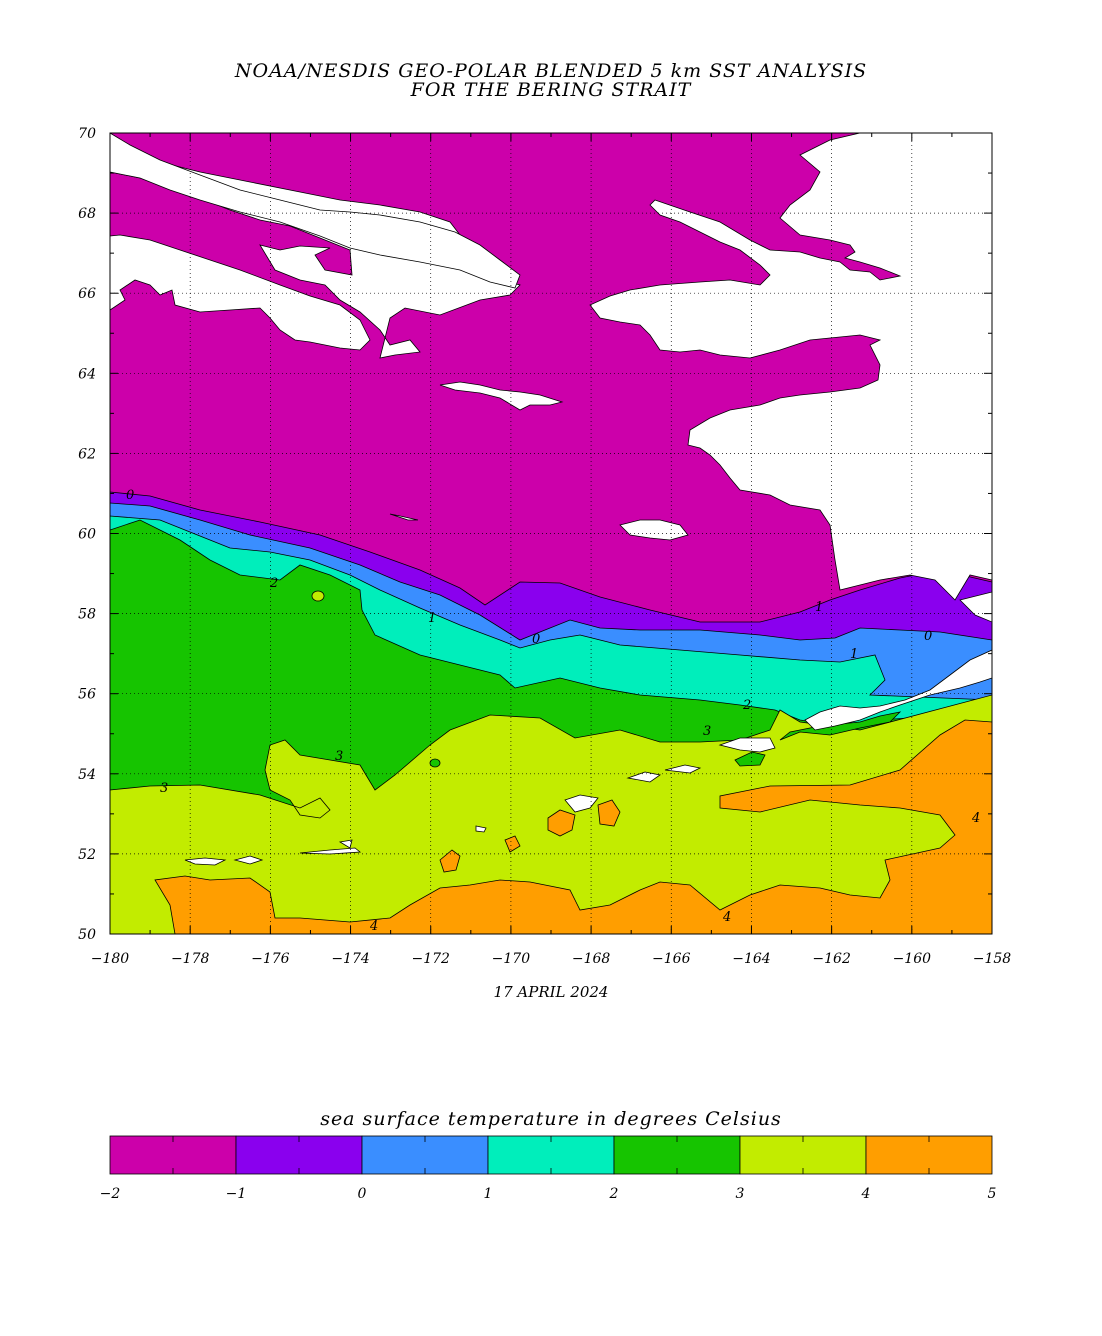 This screenshot has height=1336, width=1102. What do you see at coordinates (87, 615) in the screenshot?
I see `y-tick-label: 58` at bounding box center [87, 615].